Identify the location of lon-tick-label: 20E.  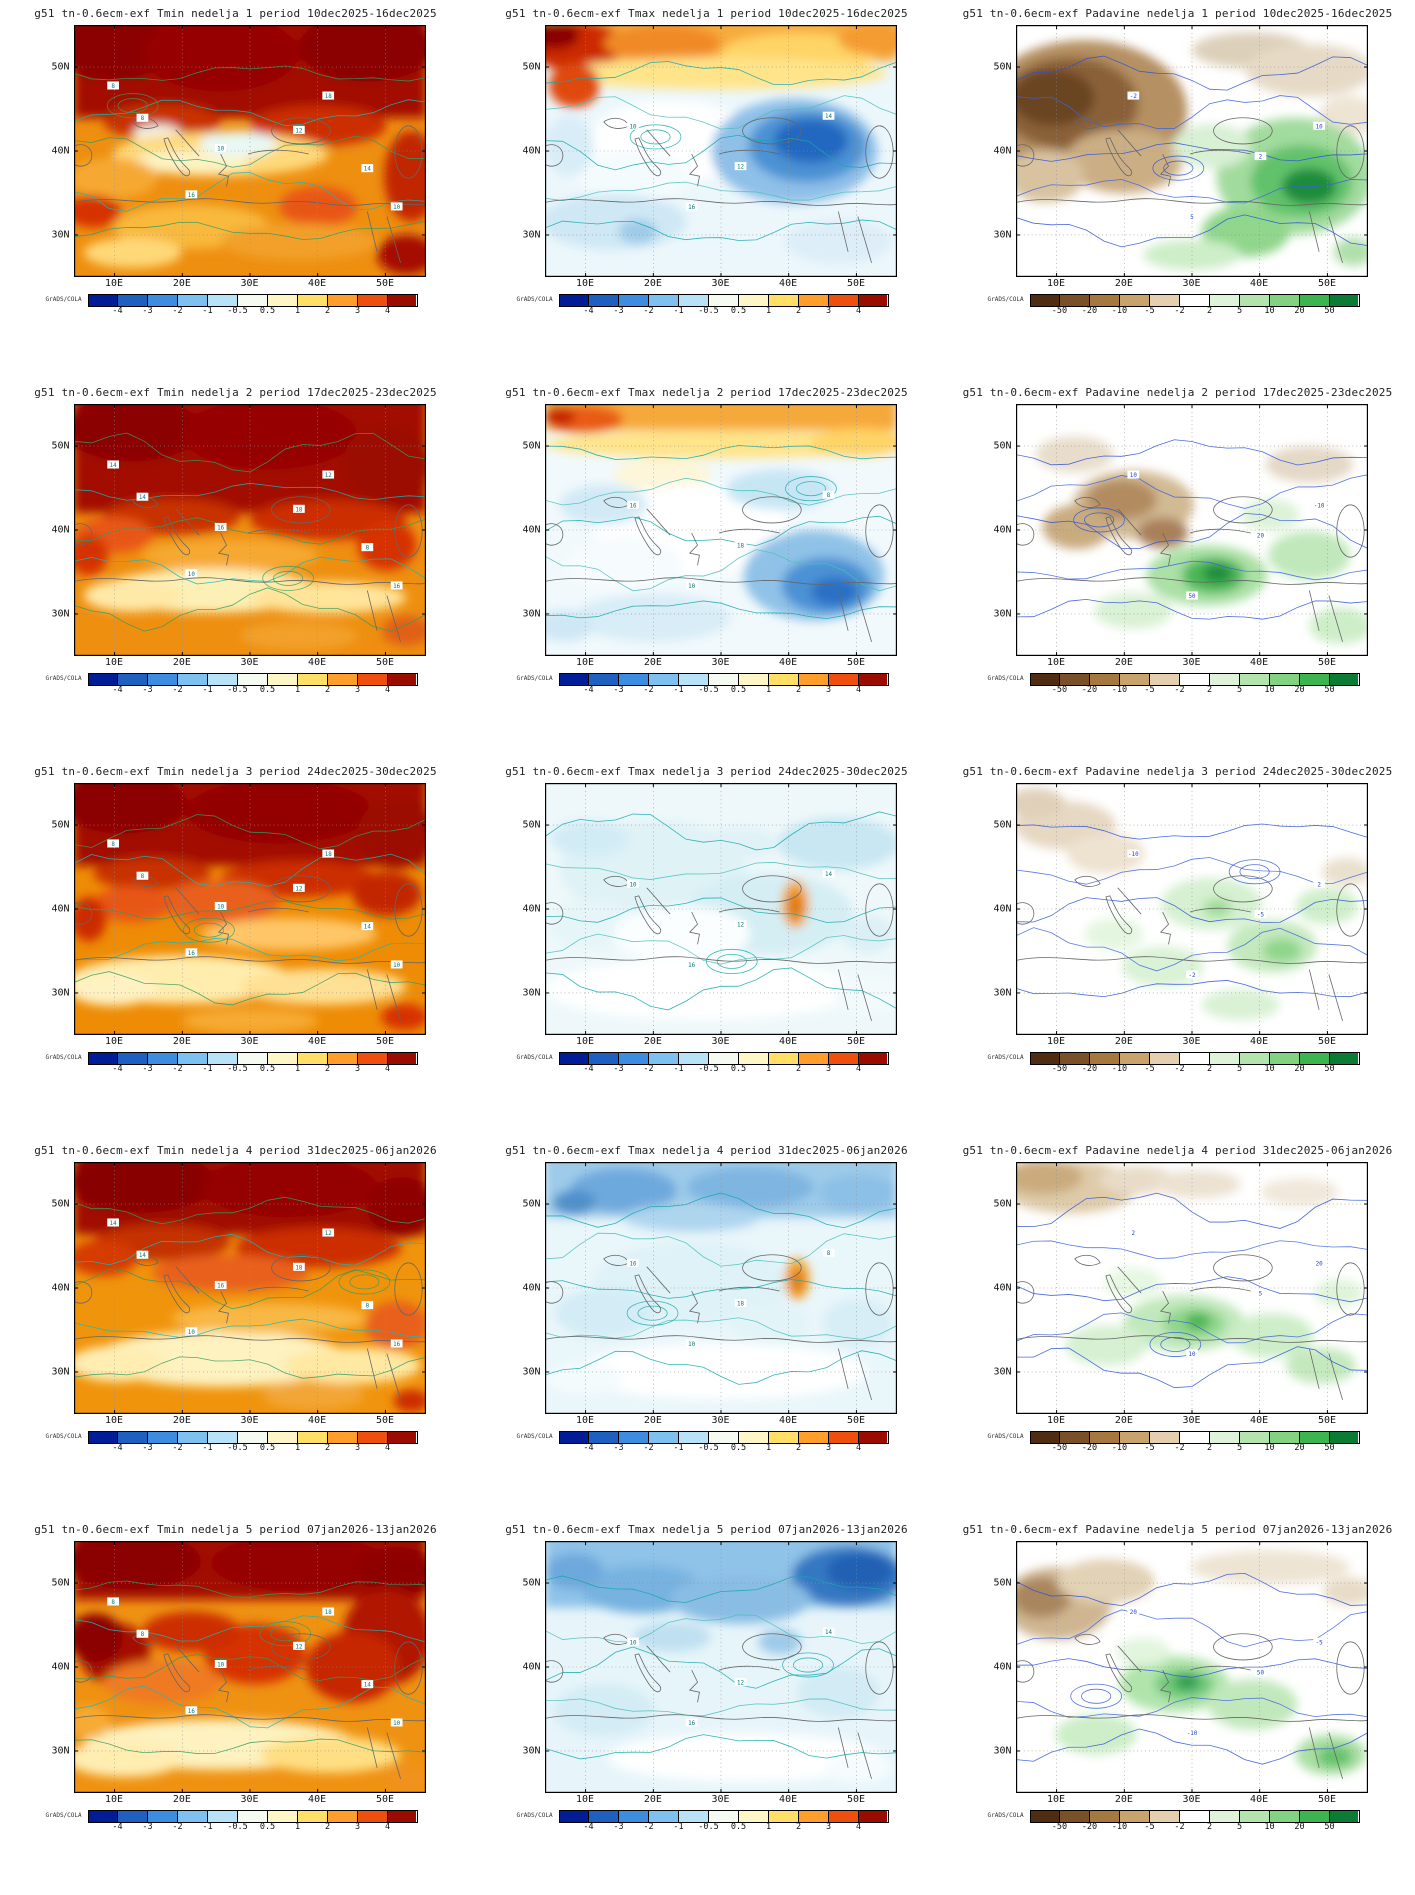
(181, 1420).